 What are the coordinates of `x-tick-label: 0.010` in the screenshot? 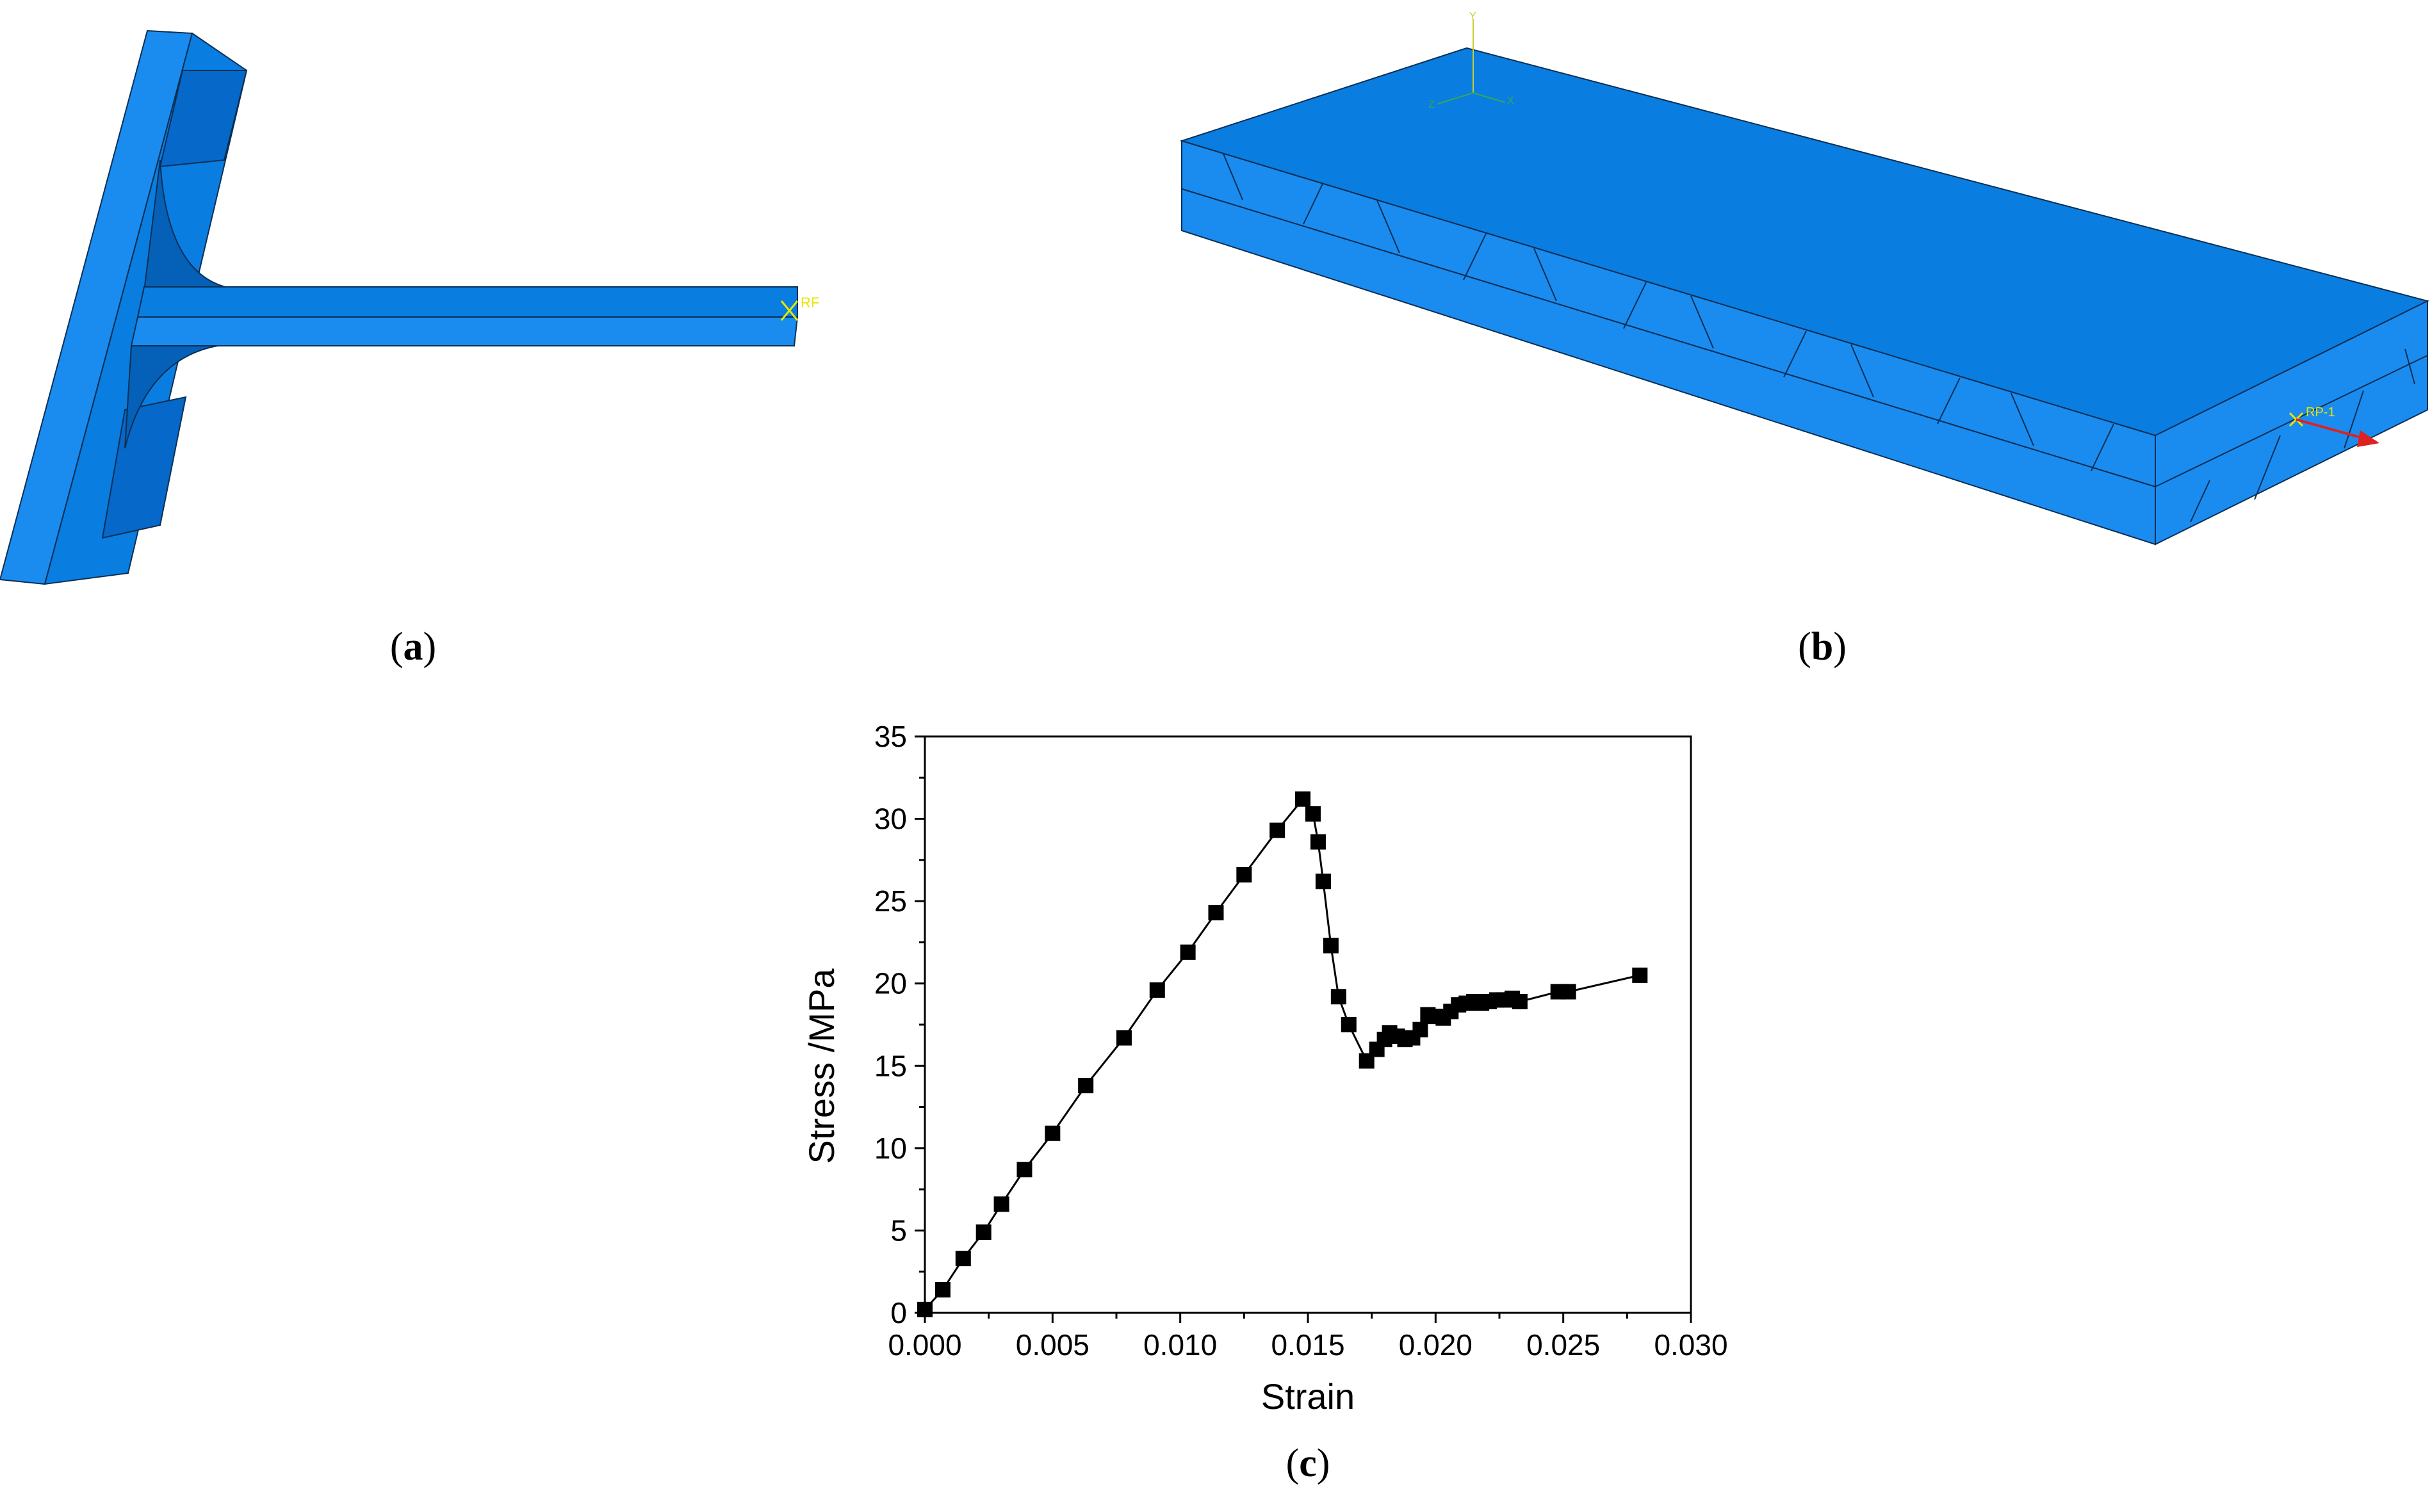 It's located at (1180, 1345).